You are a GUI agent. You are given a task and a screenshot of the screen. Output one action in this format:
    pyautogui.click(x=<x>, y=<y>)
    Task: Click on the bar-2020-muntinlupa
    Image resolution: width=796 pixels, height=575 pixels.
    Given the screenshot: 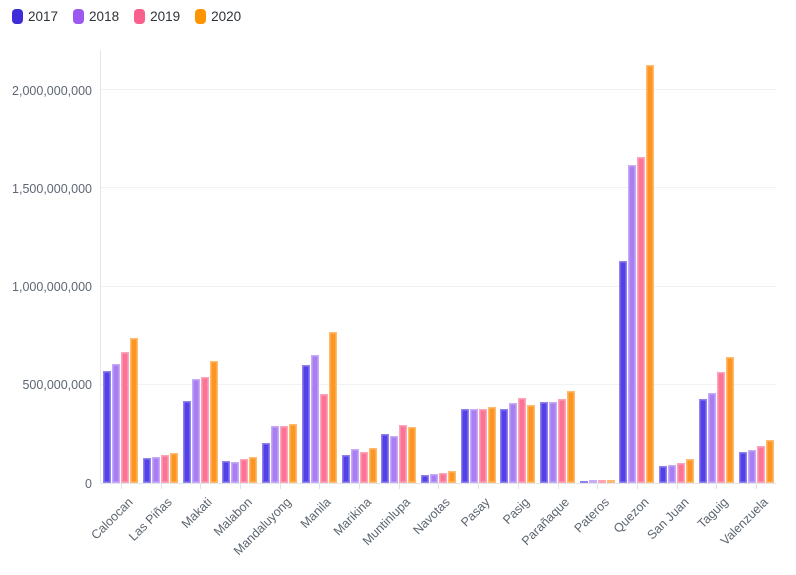 What is the action you would take?
    pyautogui.click(x=412, y=455)
    